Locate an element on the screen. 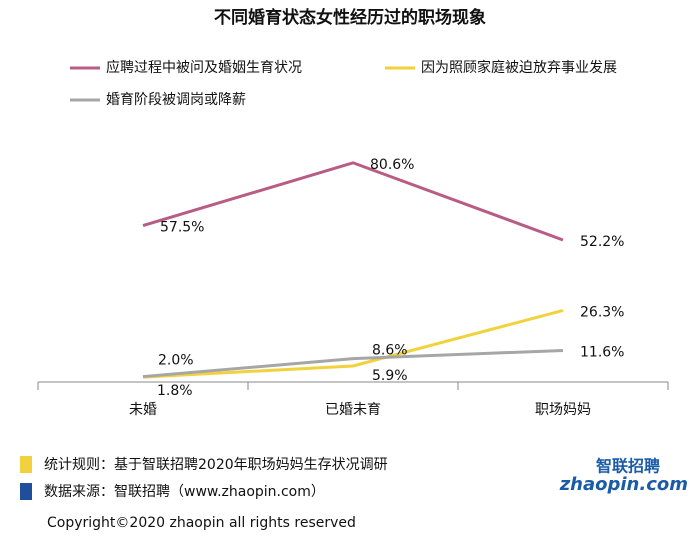 The width and height of the screenshot is (700, 545). legend-label: 婚育阶段被调岗或降薪 is located at coordinates (176, 100).